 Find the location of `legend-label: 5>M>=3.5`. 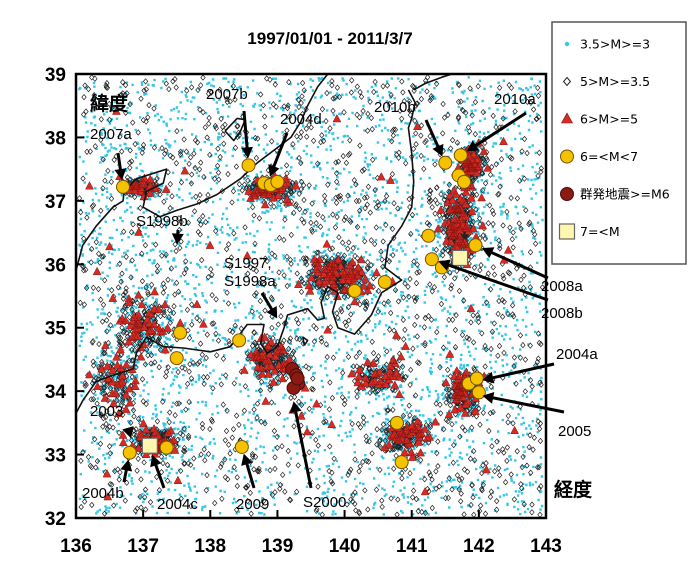

legend-label: 5>M>=3.5 is located at coordinates (615, 81).